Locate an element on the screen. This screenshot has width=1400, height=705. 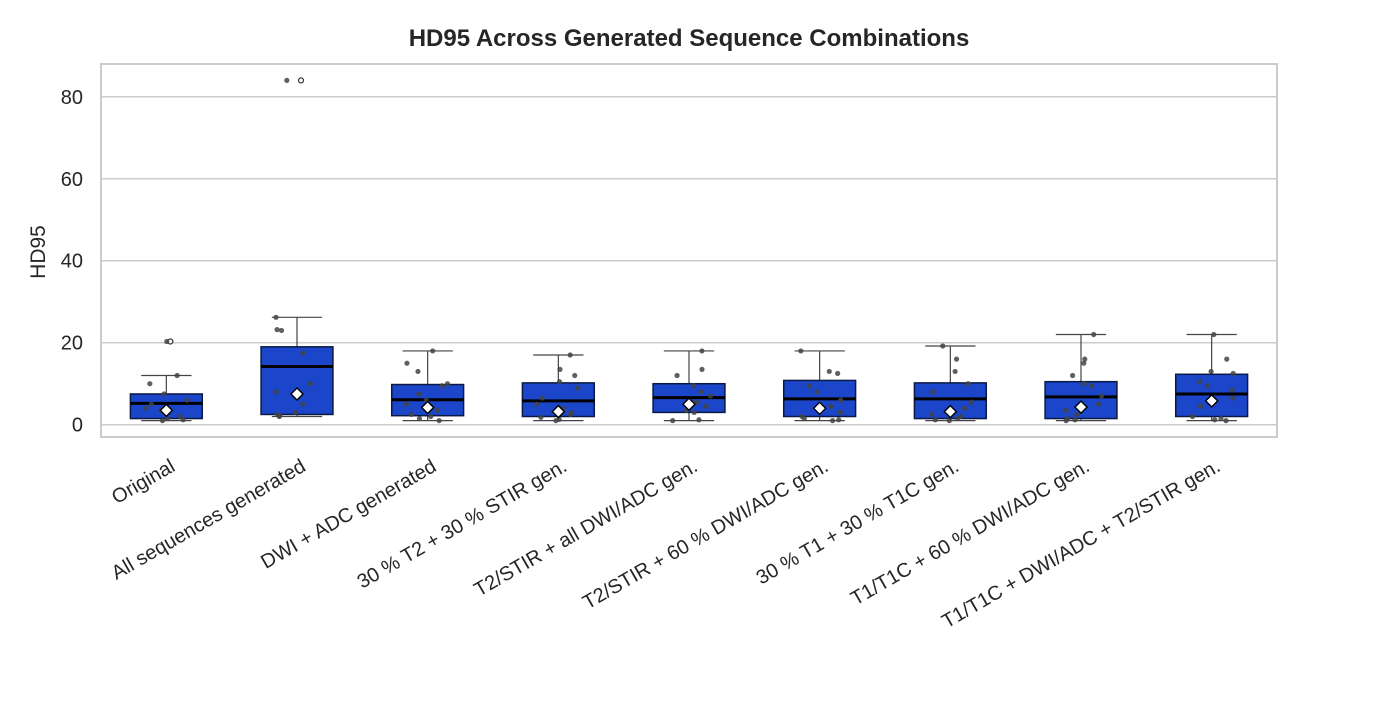
x-tick-label: T2/STIR + all DWI/ADC gen. is located at coordinates (586, 528).